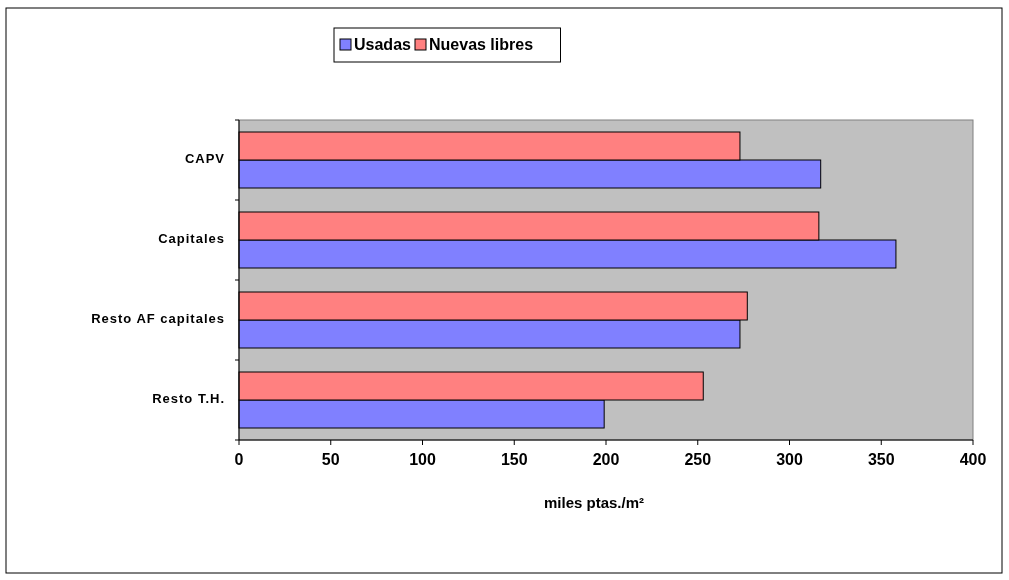 This screenshot has height=580, width=1009. Describe the element at coordinates (789, 459) in the screenshot. I see `x-tick-label: 300` at that location.